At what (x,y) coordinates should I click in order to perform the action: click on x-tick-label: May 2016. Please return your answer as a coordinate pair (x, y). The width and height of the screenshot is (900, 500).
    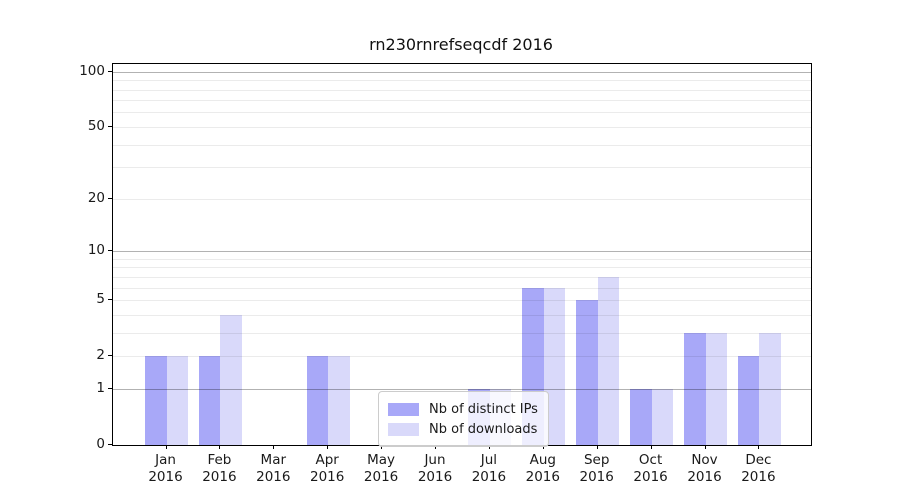
    Looking at the image, I should click on (381, 468).